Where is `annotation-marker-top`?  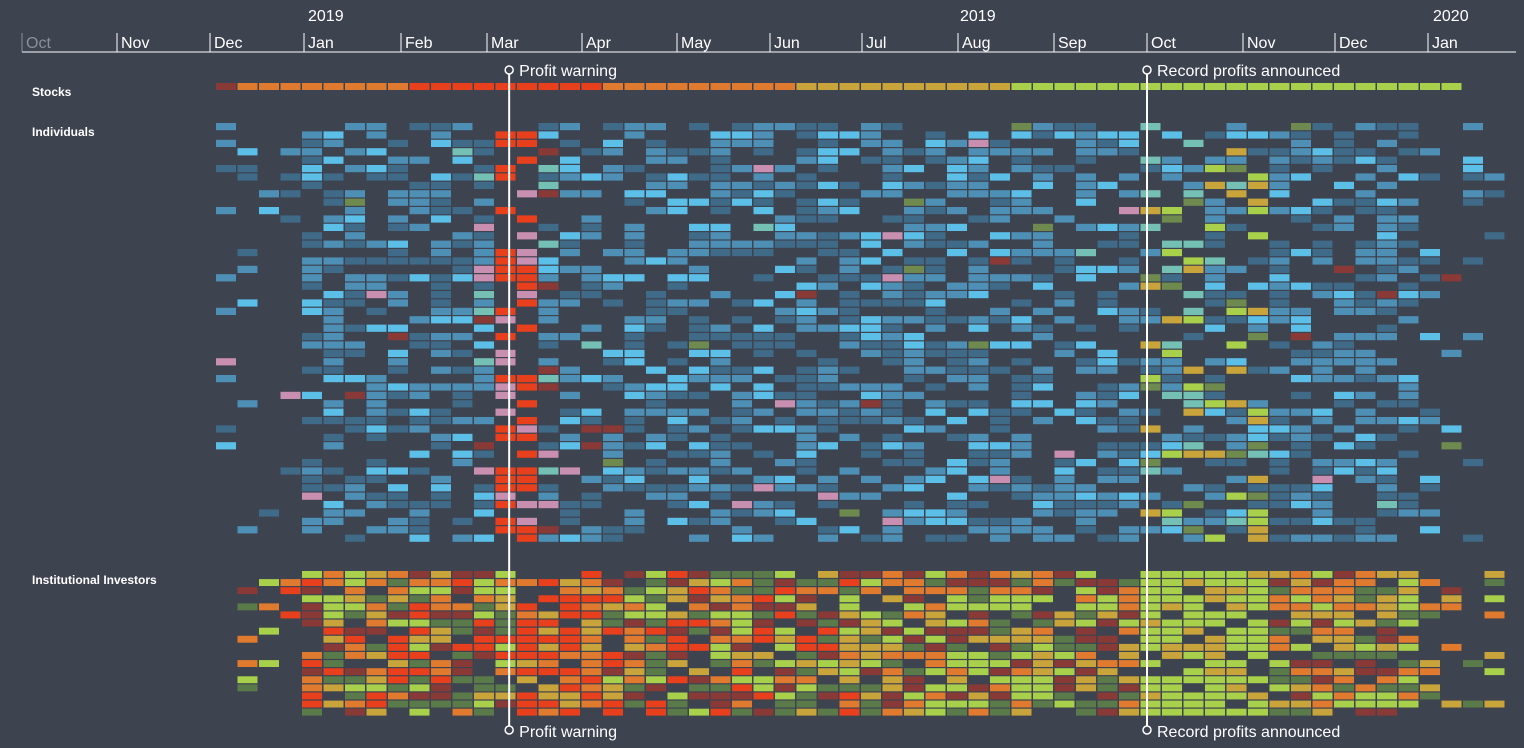 annotation-marker-top is located at coordinates (509, 70).